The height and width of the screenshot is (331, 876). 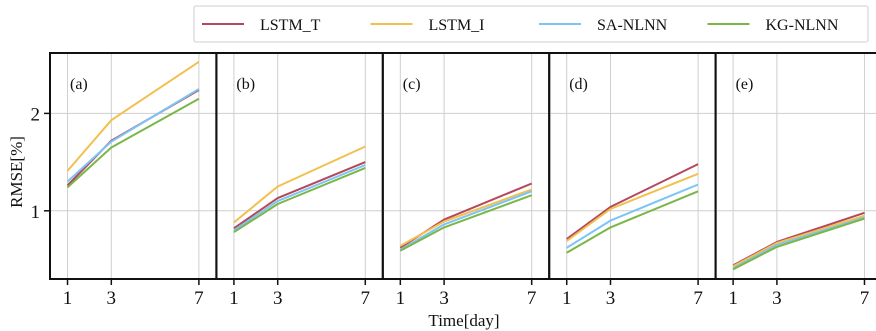 I want to click on legend-label-kg-nlnn: KG-NLNN, so click(x=802, y=25).